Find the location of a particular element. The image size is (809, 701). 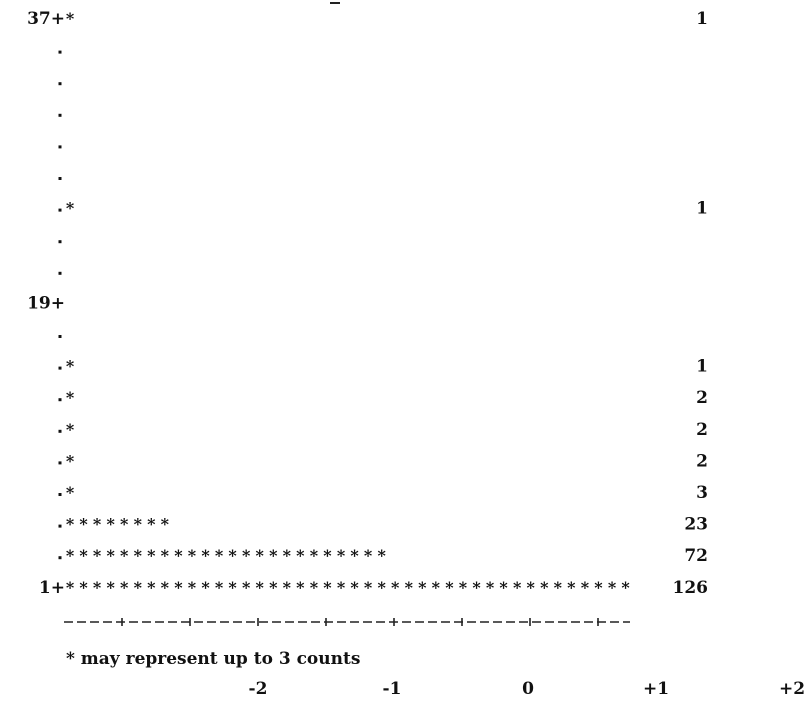

clipped-glyph-fragment is located at coordinates (335, 2).